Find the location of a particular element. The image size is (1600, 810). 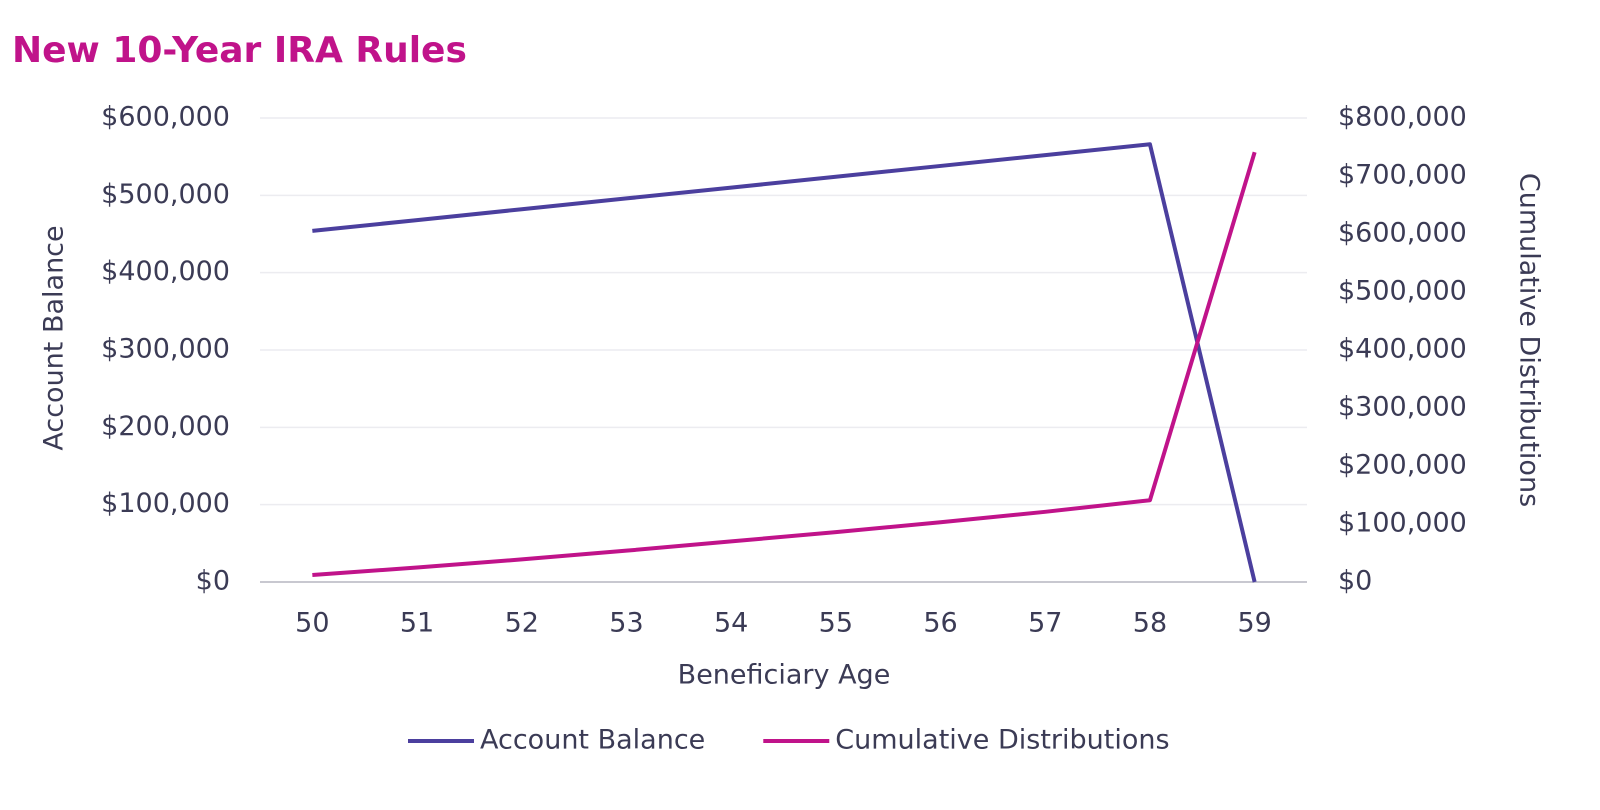

y2-axis-title: Cumulative Distributions is located at coordinates (1529, 340).